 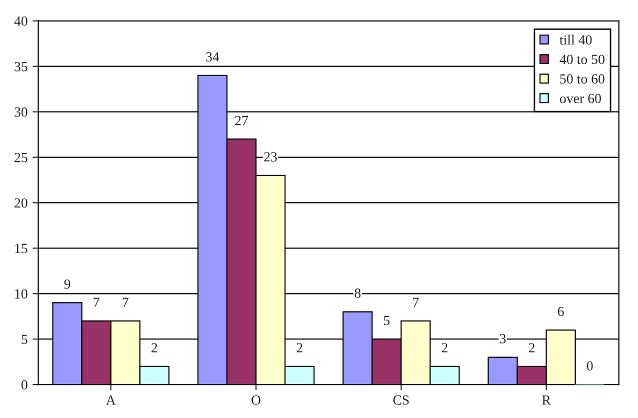 I want to click on y-tick-label: 5, so click(x=25, y=339).